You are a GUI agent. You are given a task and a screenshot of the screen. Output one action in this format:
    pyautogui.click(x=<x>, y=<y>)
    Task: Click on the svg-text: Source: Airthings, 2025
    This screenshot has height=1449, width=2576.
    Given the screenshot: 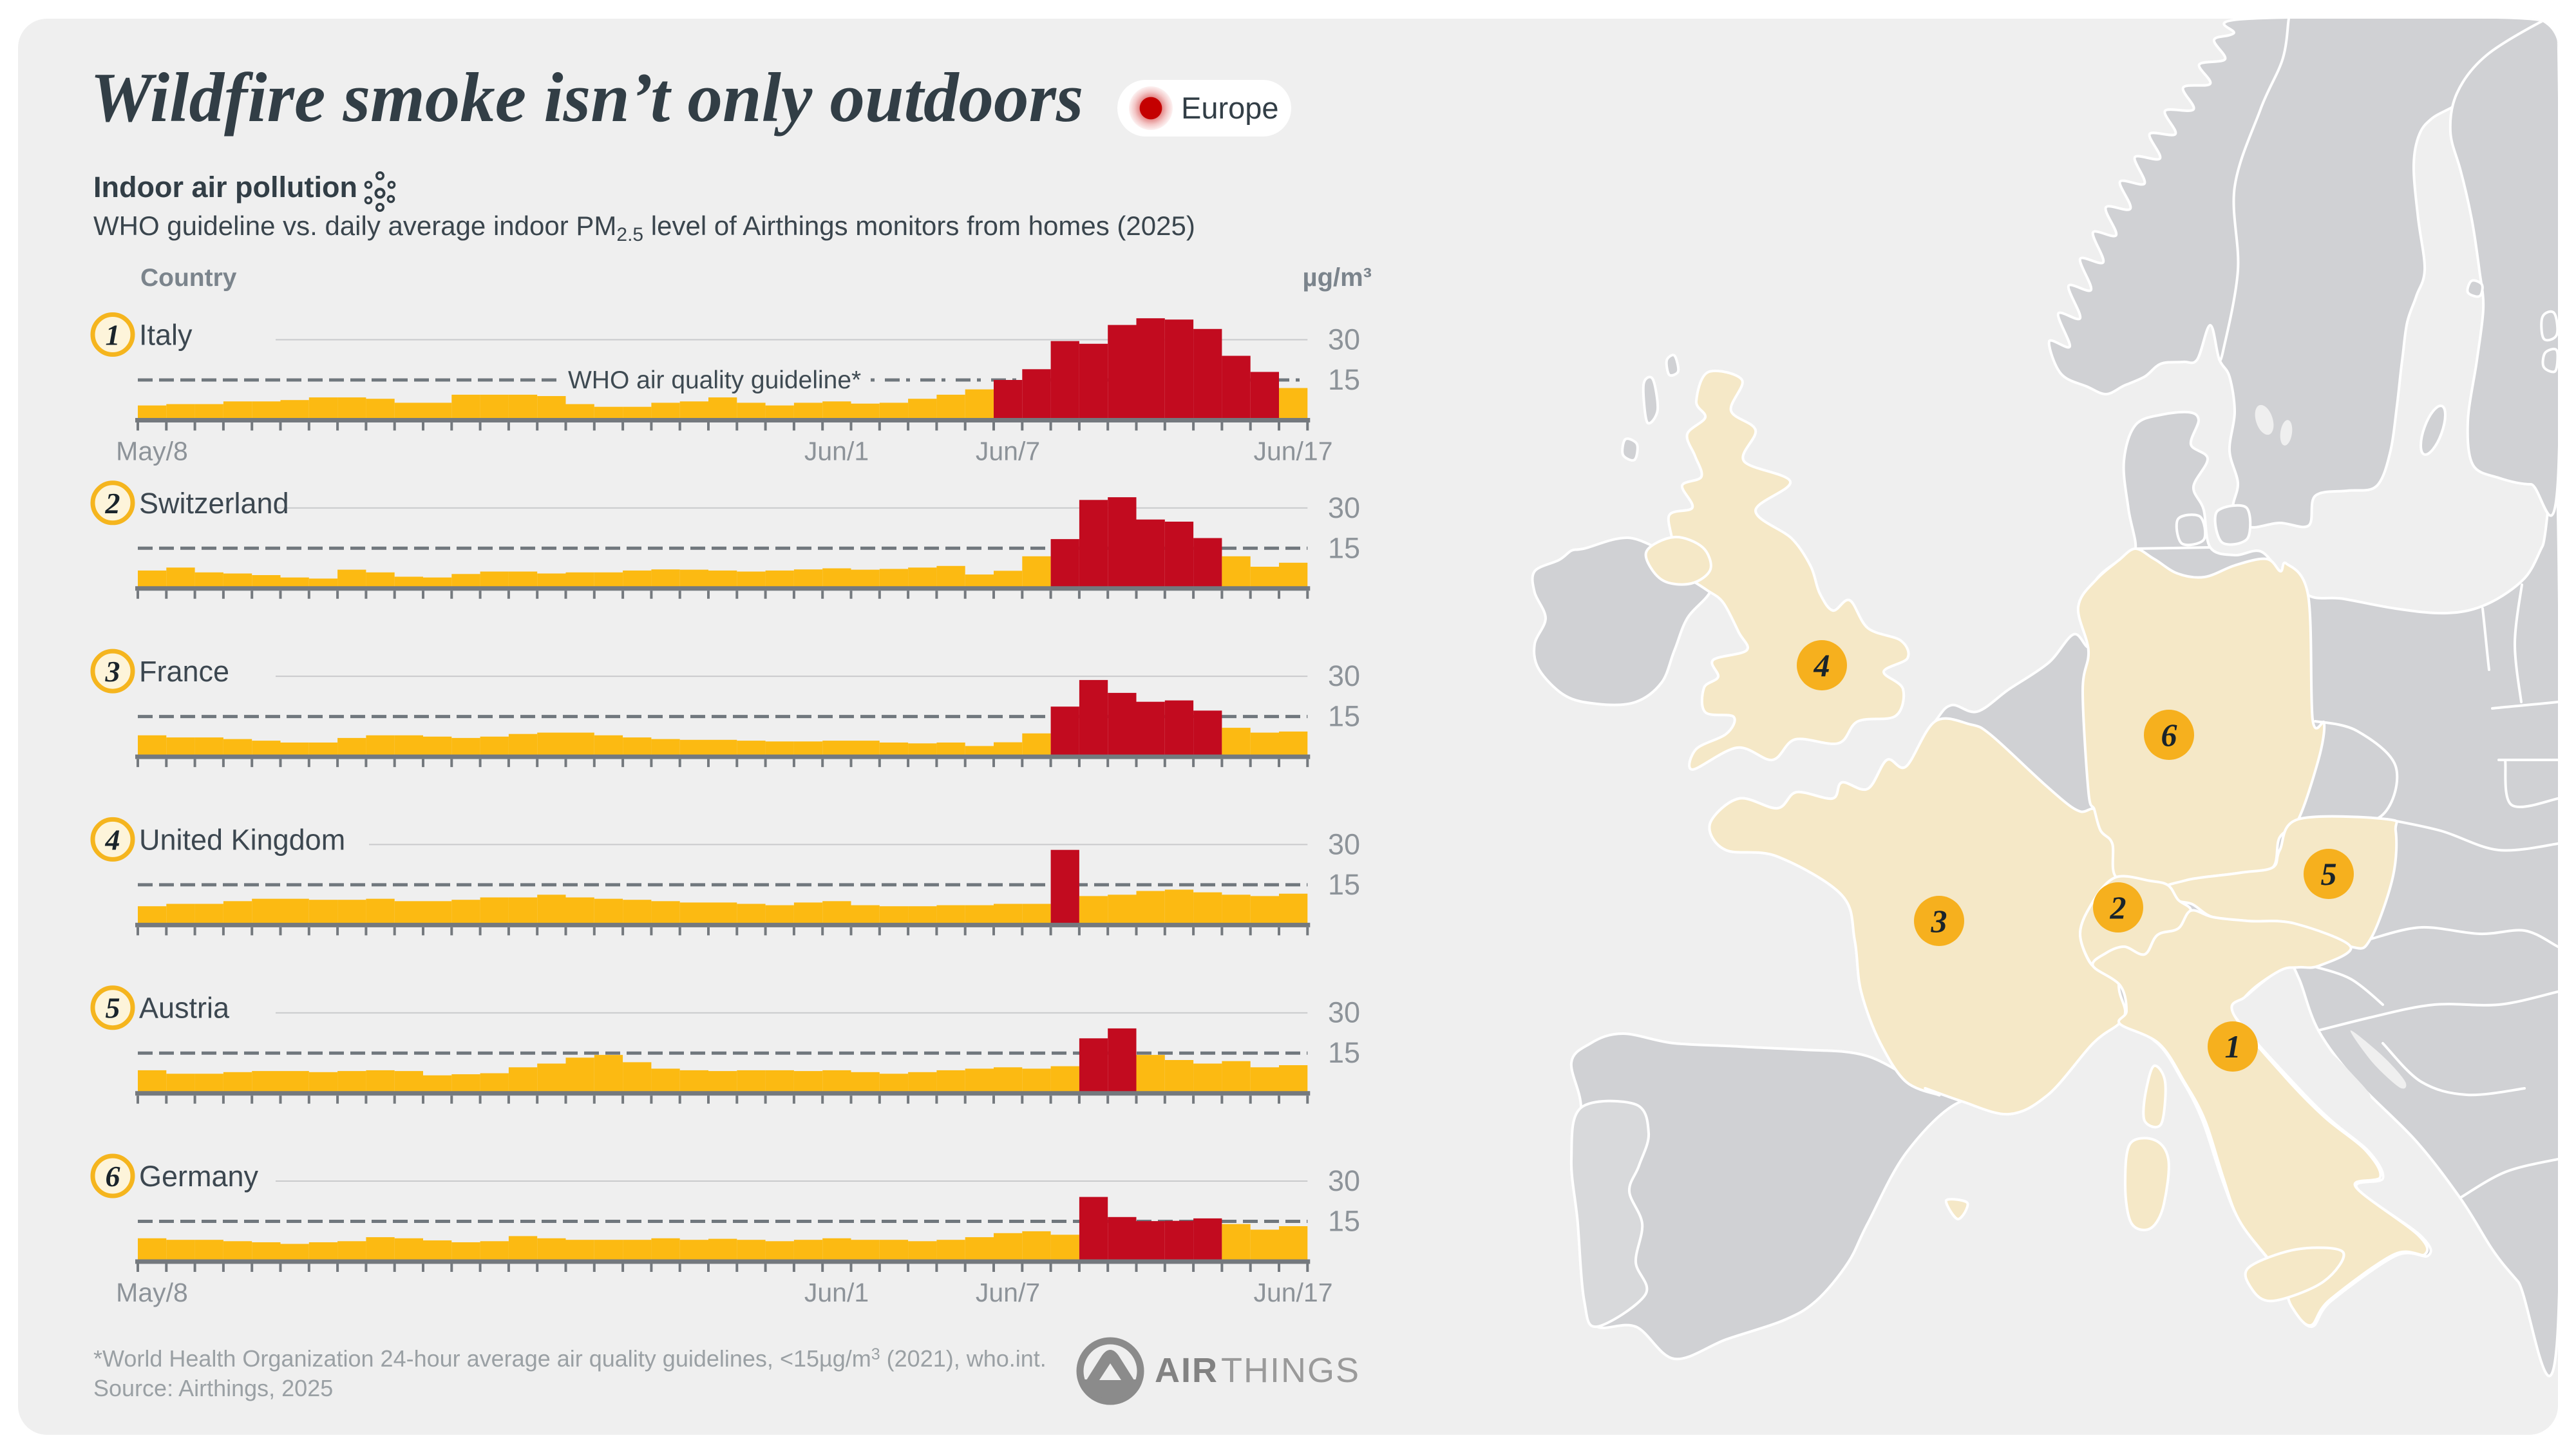 What is the action you would take?
    pyautogui.click(x=213, y=1388)
    